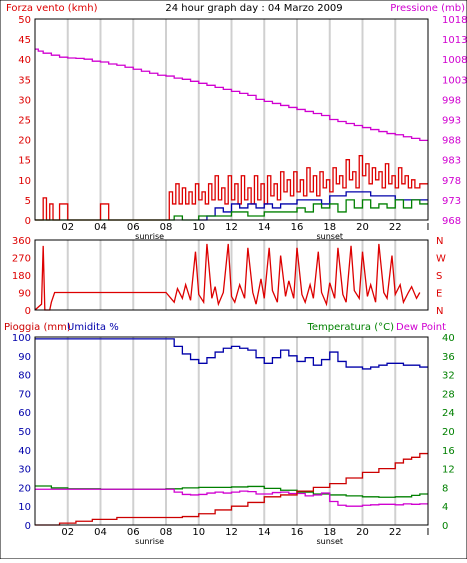 The image size is (467, 563). Describe the element at coordinates (24, 470) in the screenshot. I see `humidity-tick-label: 30` at that location.